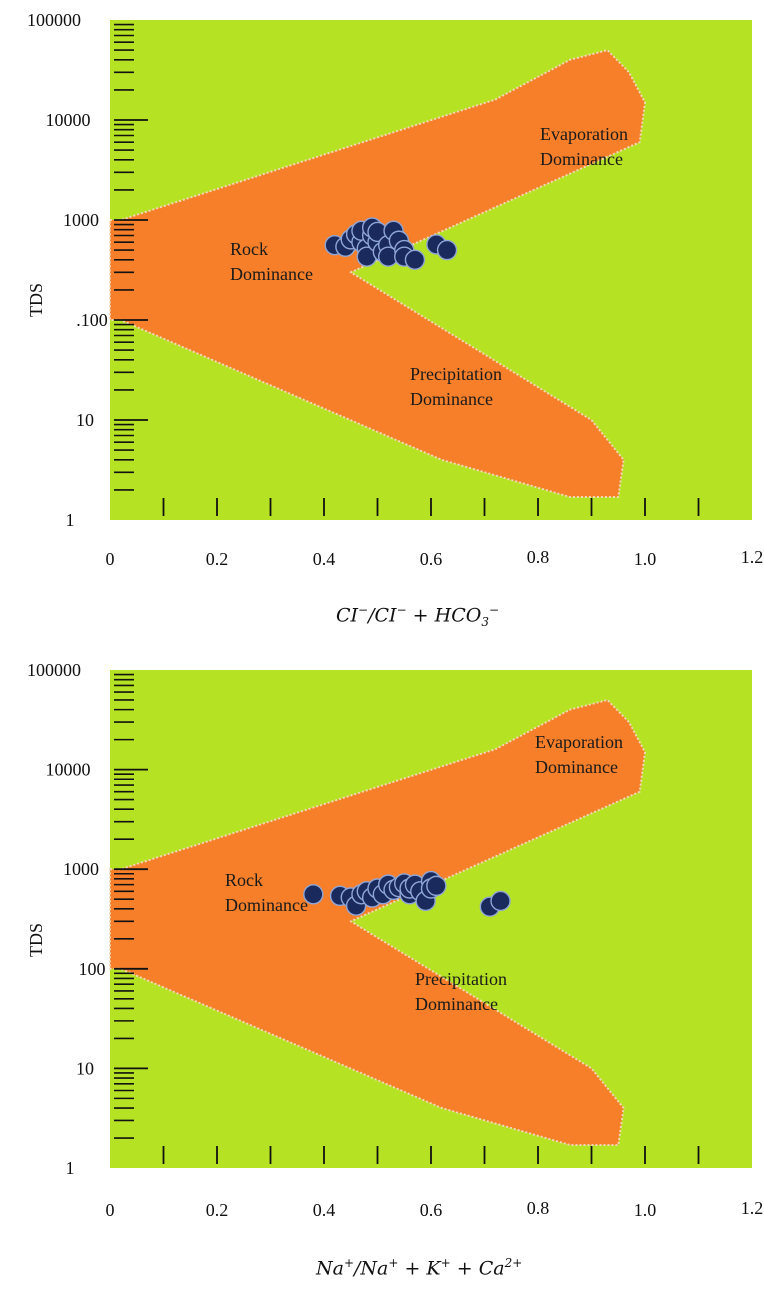  What do you see at coordinates (419, 1268) in the screenshot?
I see `x-axis-label: Na+/Na+ + K+ + Ca2+` at bounding box center [419, 1268].